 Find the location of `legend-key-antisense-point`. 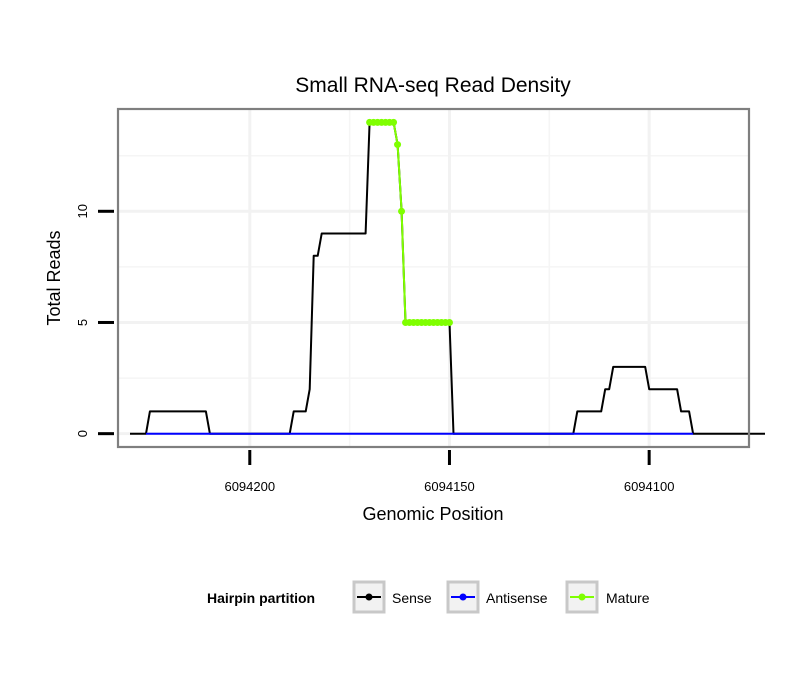

legend-key-antisense-point is located at coordinates (463, 597).